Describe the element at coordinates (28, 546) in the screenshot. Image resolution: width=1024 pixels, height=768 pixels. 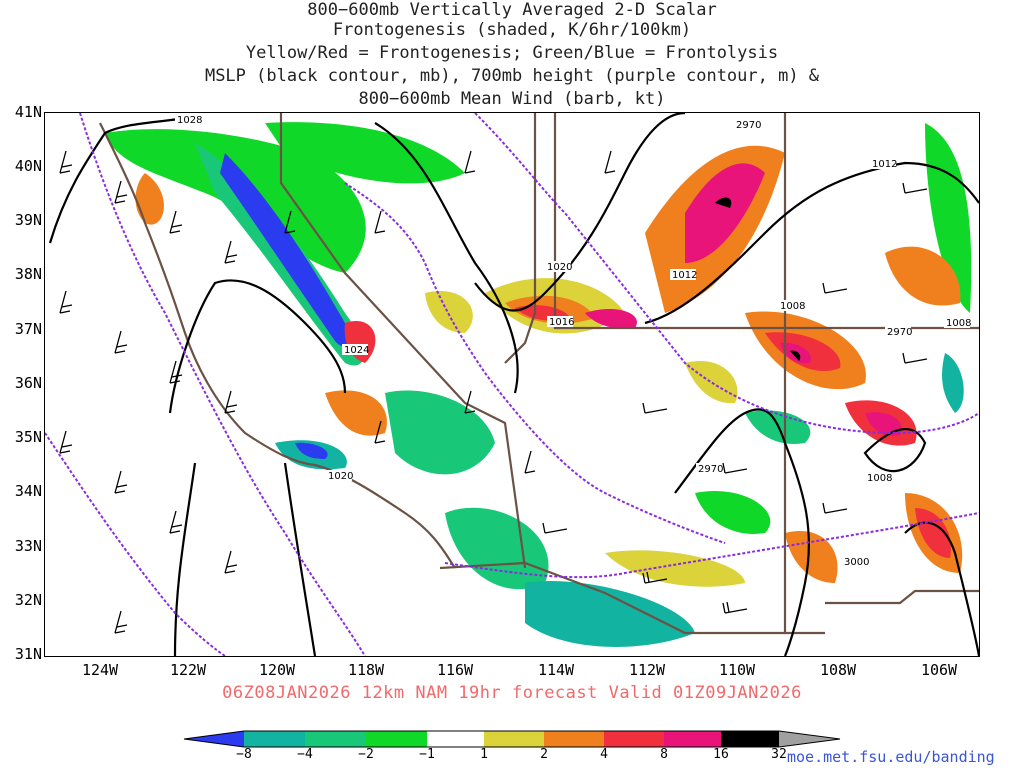
I see `lat-label: 33N` at that location.